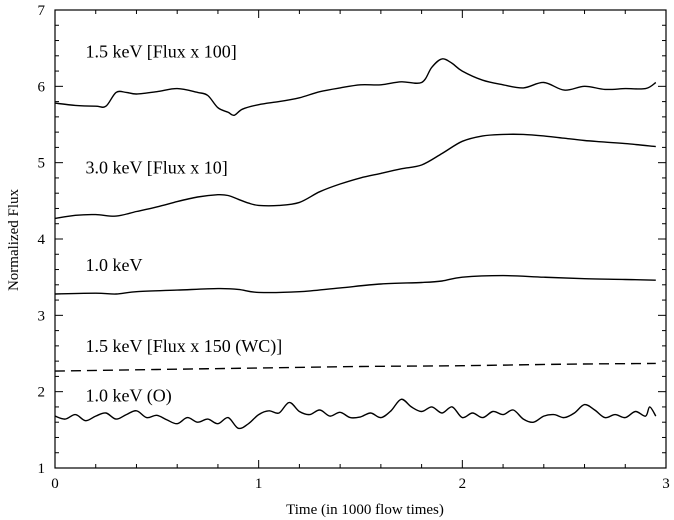 The image size is (674, 520). I want to click on y-tick-label: 1, so click(42, 469).